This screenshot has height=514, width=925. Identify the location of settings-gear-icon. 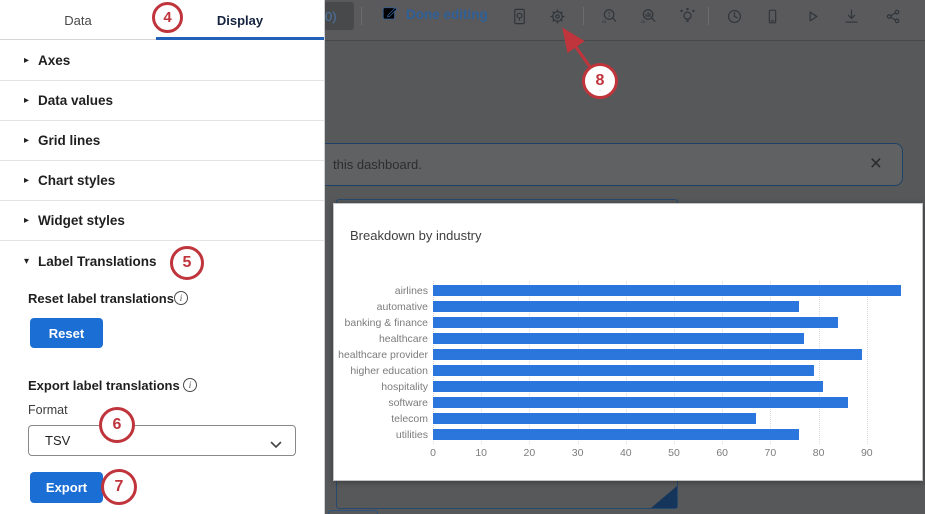
(557, 16).